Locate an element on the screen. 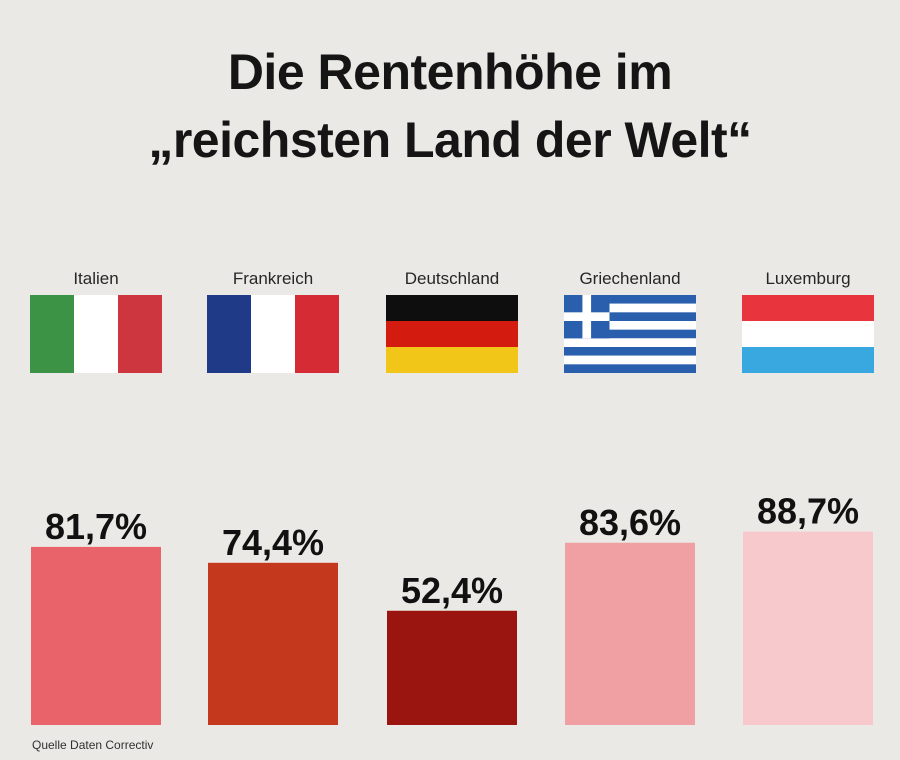  flag-greece-icon is located at coordinates (630, 334).